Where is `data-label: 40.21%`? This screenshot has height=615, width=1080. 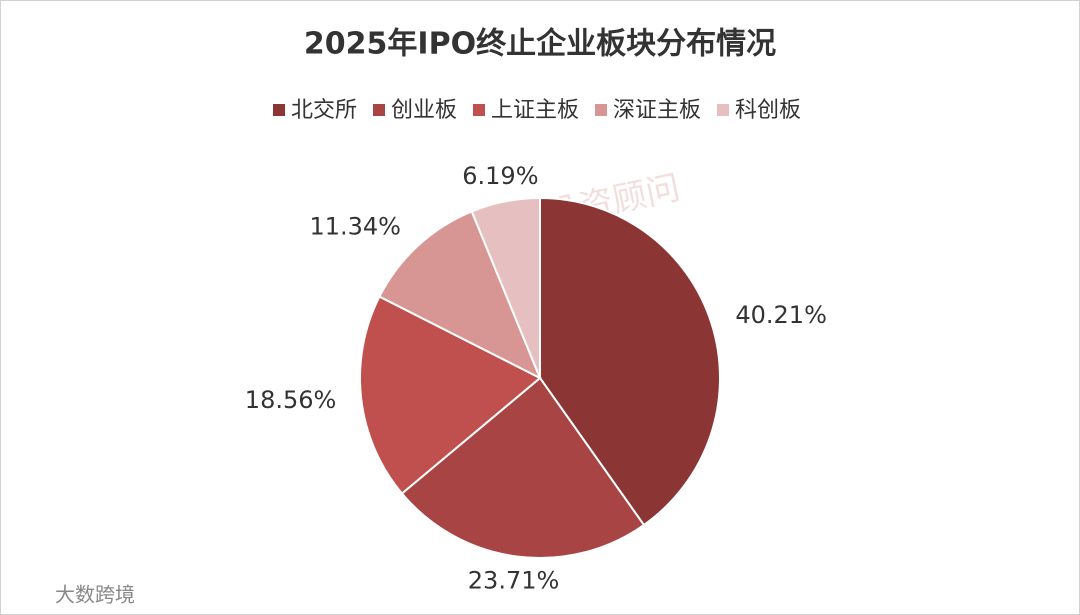 data-label: 40.21% is located at coordinates (781, 315).